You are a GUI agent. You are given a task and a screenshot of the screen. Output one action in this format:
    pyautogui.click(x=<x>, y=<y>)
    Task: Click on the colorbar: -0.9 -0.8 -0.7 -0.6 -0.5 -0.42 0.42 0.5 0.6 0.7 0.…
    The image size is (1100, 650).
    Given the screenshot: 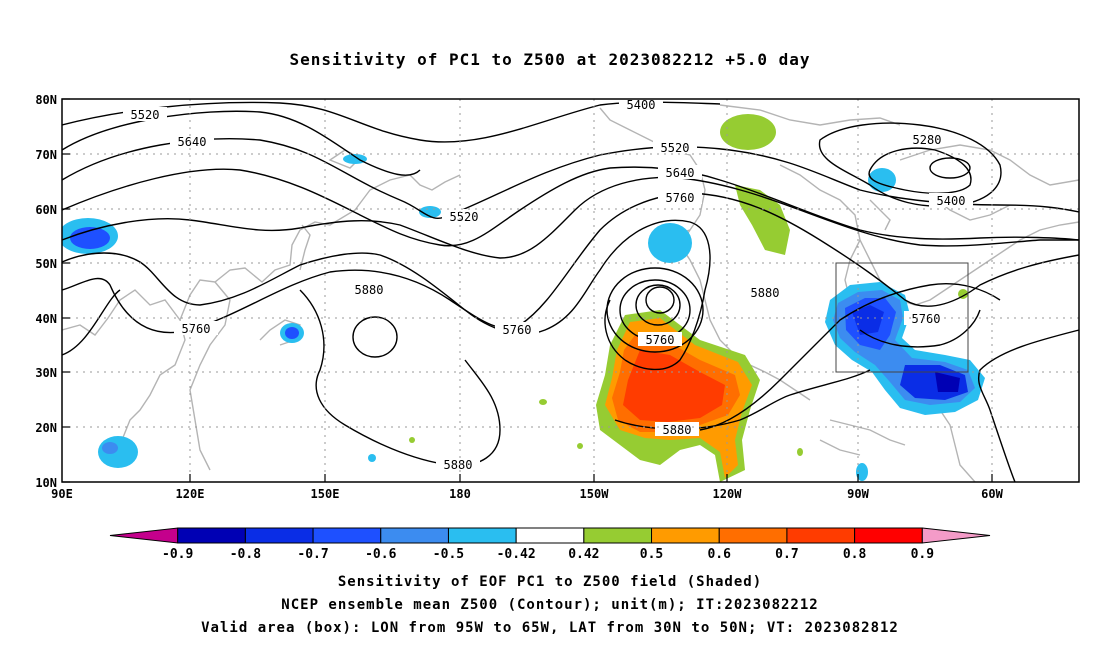 What is the action you would take?
    pyautogui.click(x=550, y=544)
    